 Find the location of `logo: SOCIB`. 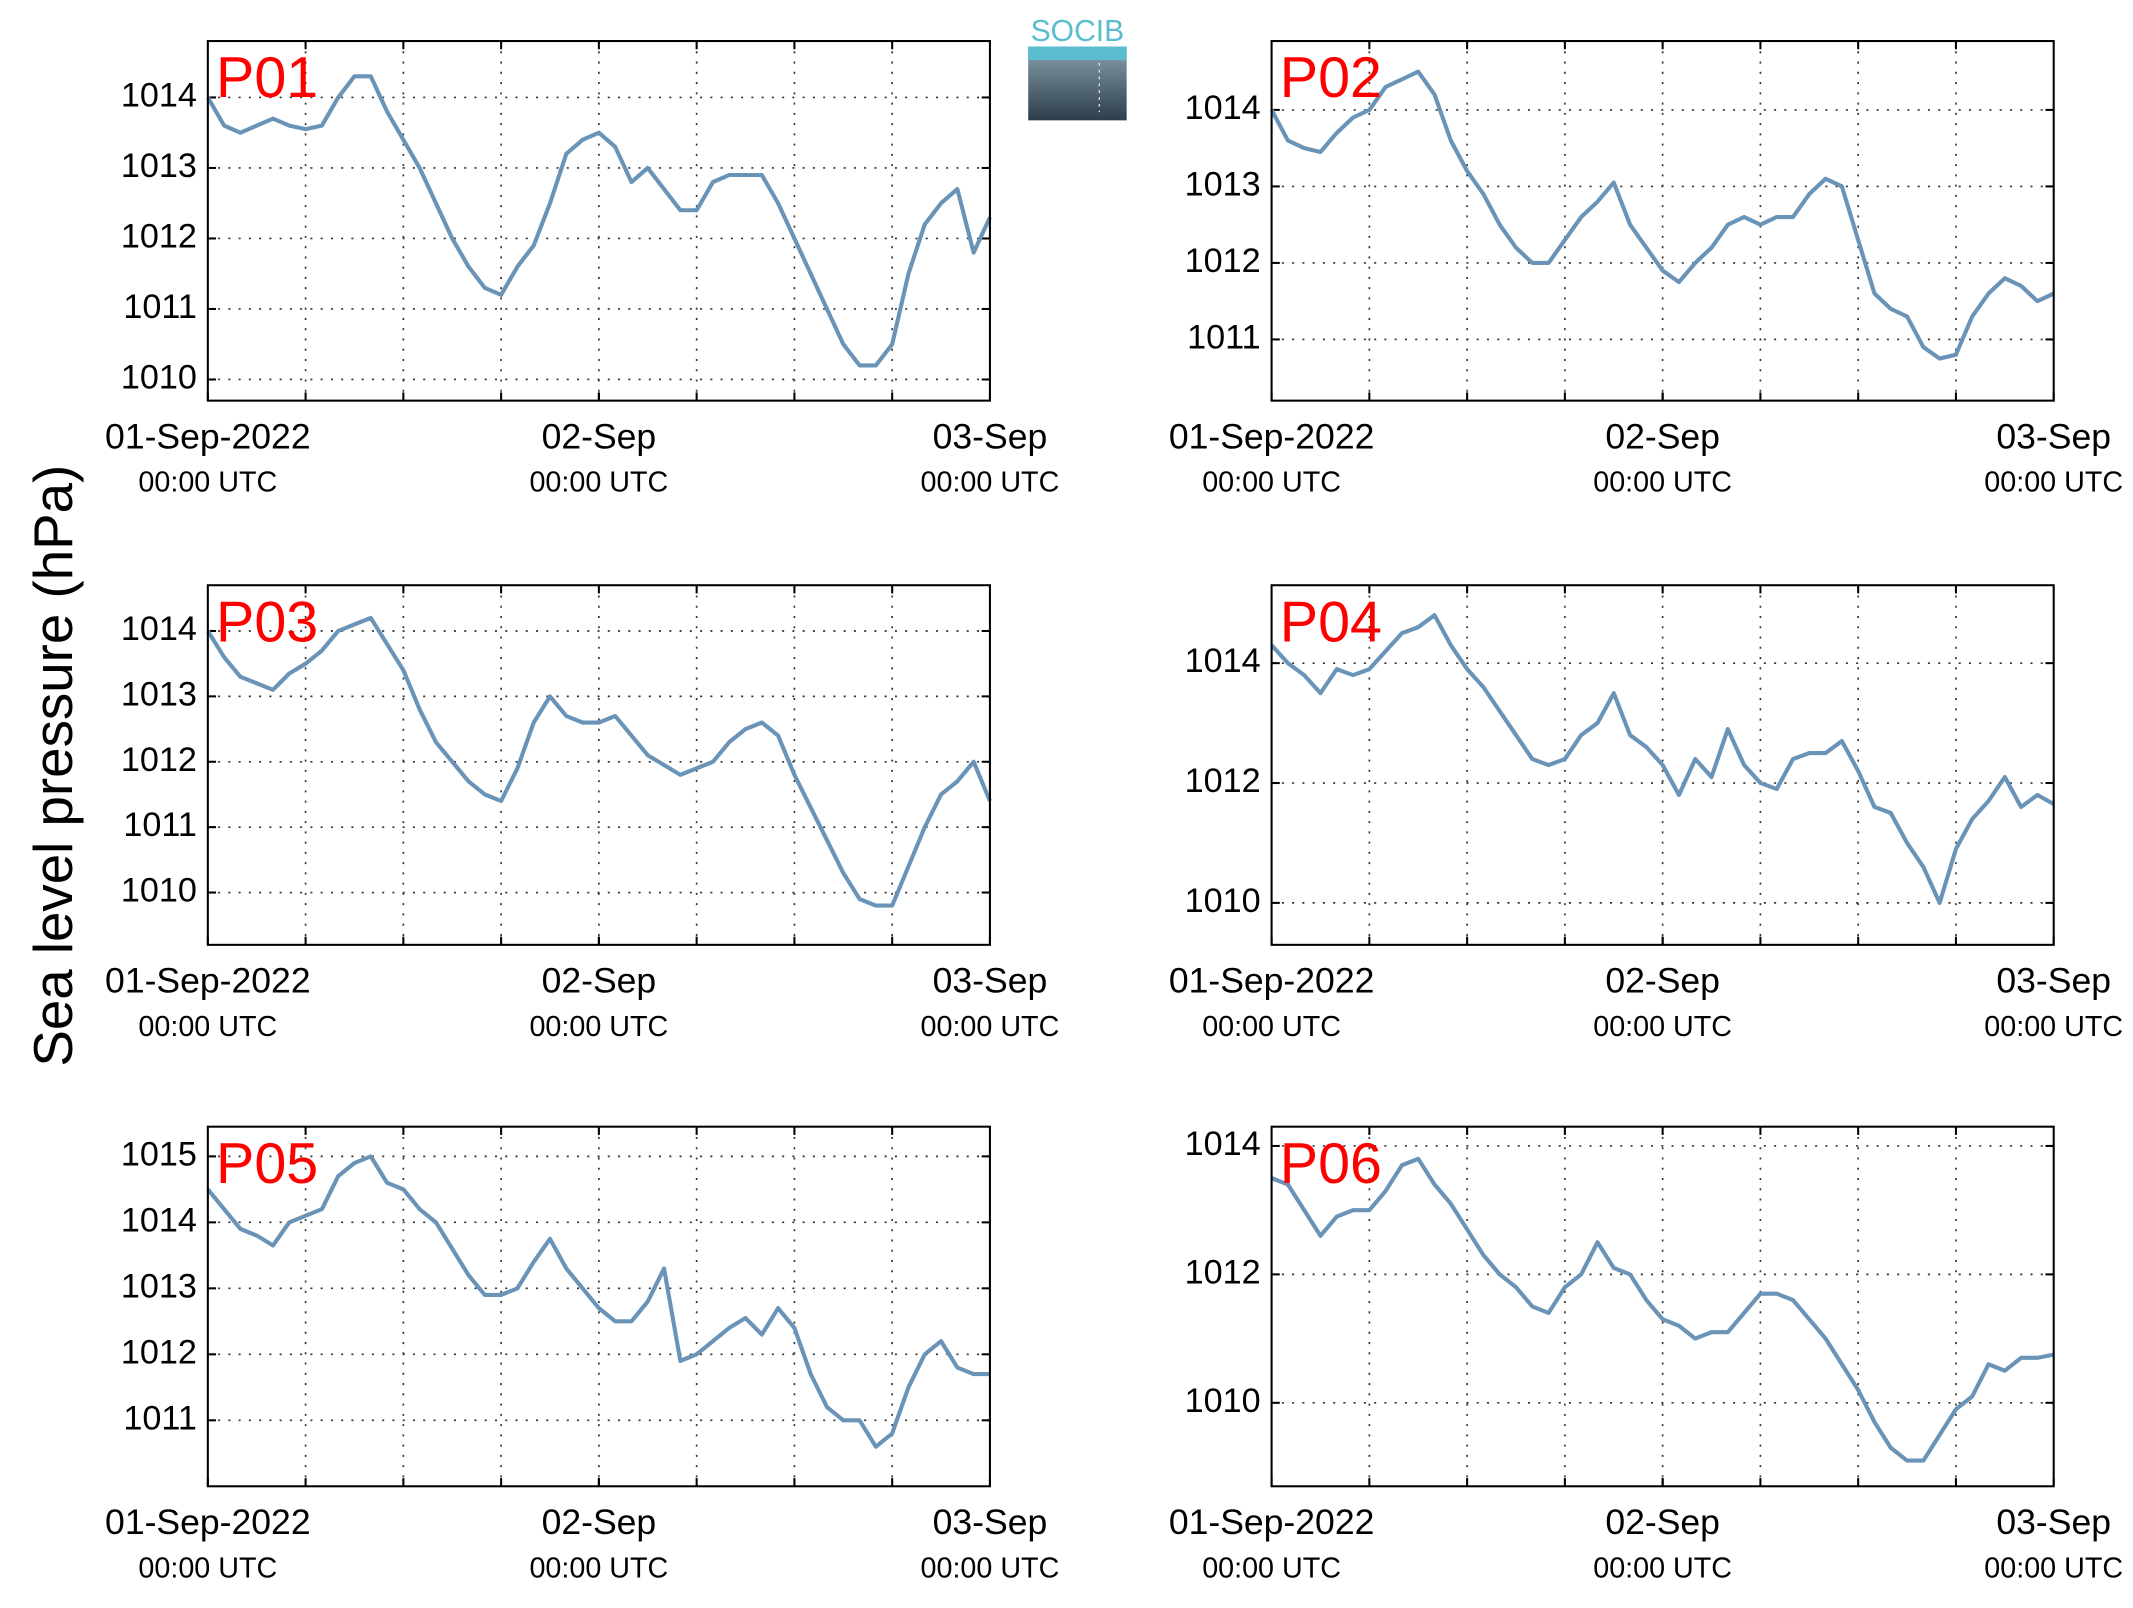

logo: SOCIB is located at coordinates (1077, 68).